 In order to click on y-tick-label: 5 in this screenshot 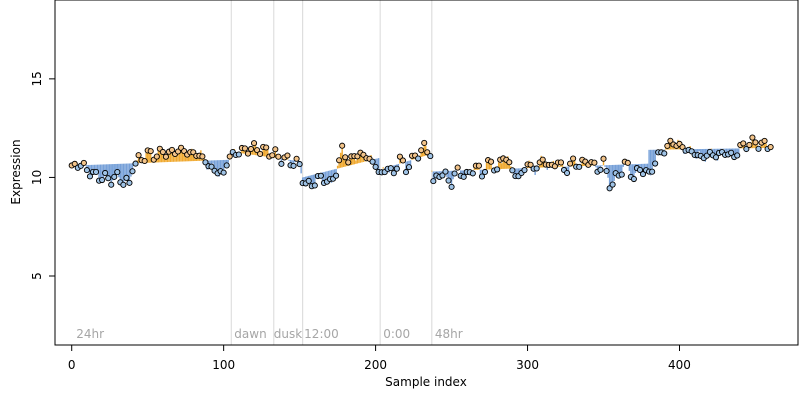, I will do `click(37, 276)`.